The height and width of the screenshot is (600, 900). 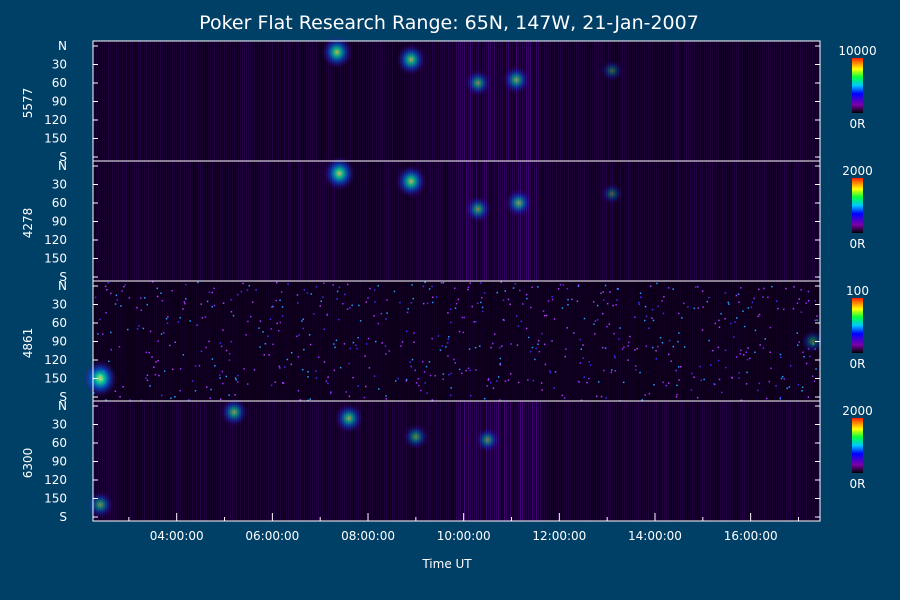 What do you see at coordinates (59, 462) in the screenshot?
I see `y-tick-label: 90` at bounding box center [59, 462].